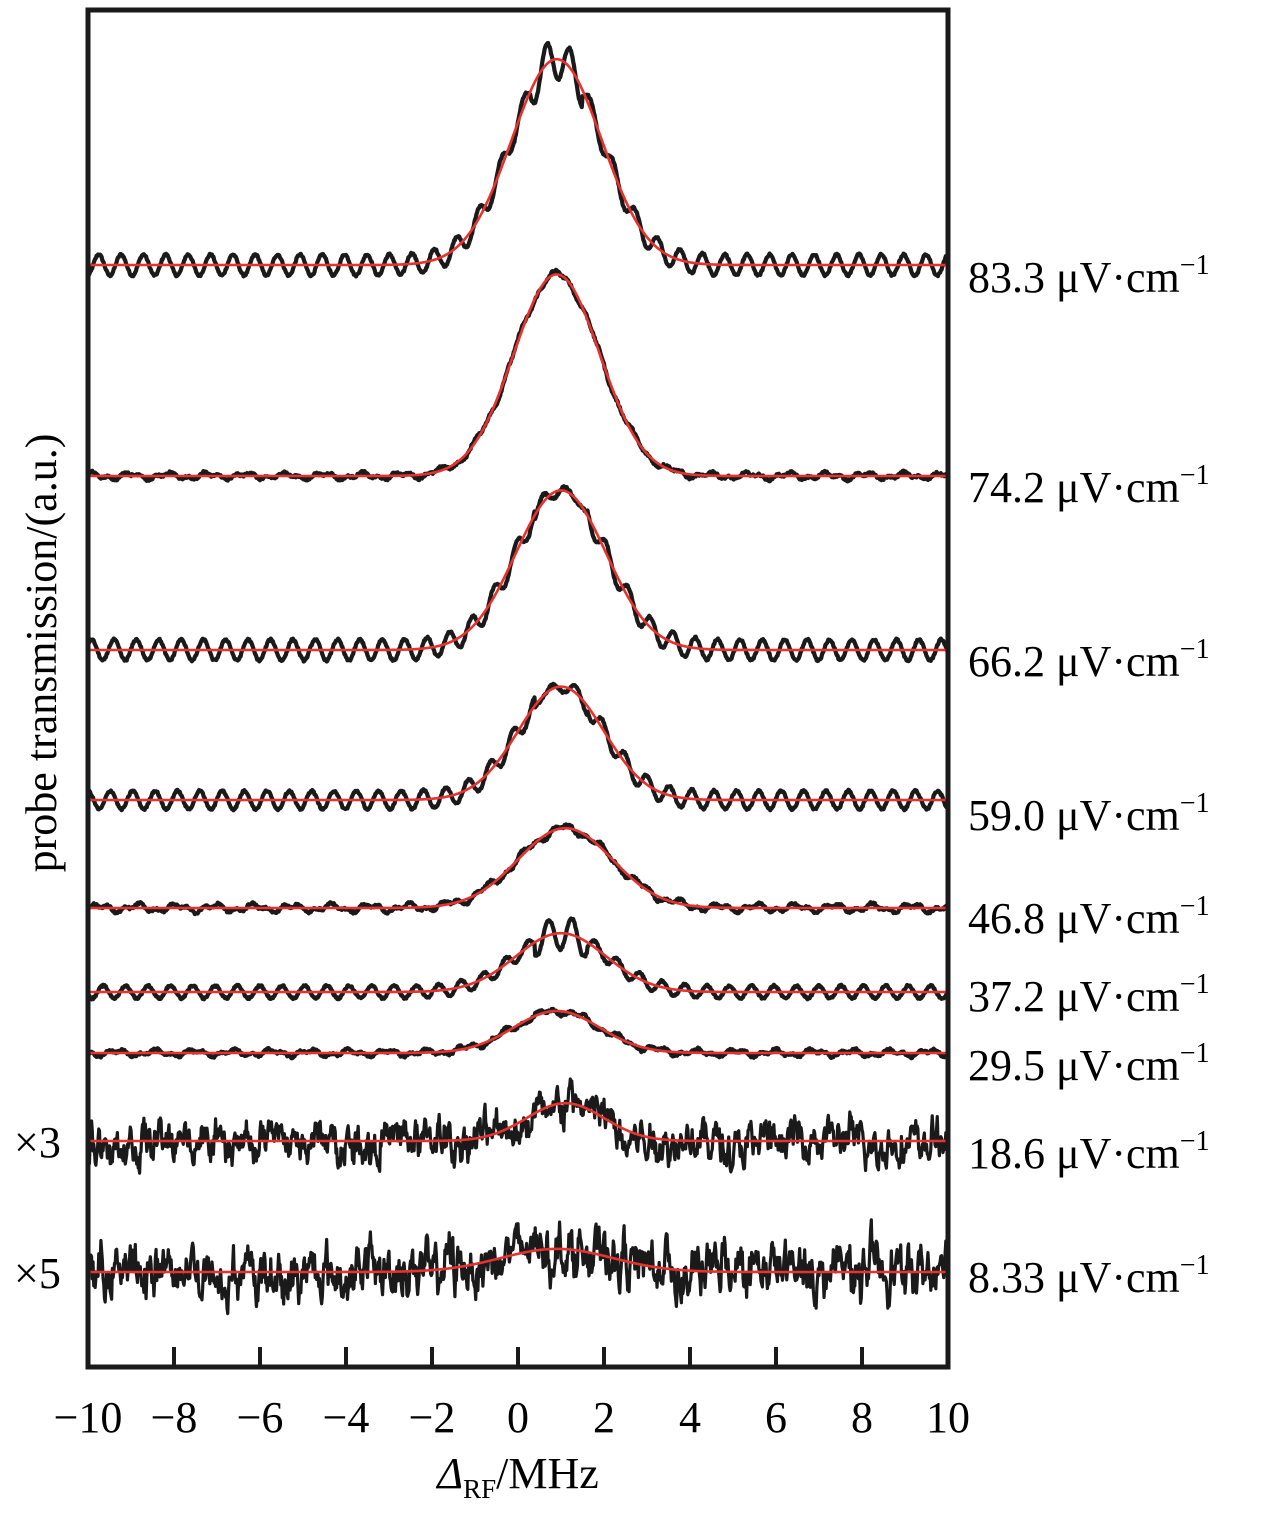  Describe the element at coordinates (776, 1417) in the screenshot. I see `x-tick-label: 6` at that location.